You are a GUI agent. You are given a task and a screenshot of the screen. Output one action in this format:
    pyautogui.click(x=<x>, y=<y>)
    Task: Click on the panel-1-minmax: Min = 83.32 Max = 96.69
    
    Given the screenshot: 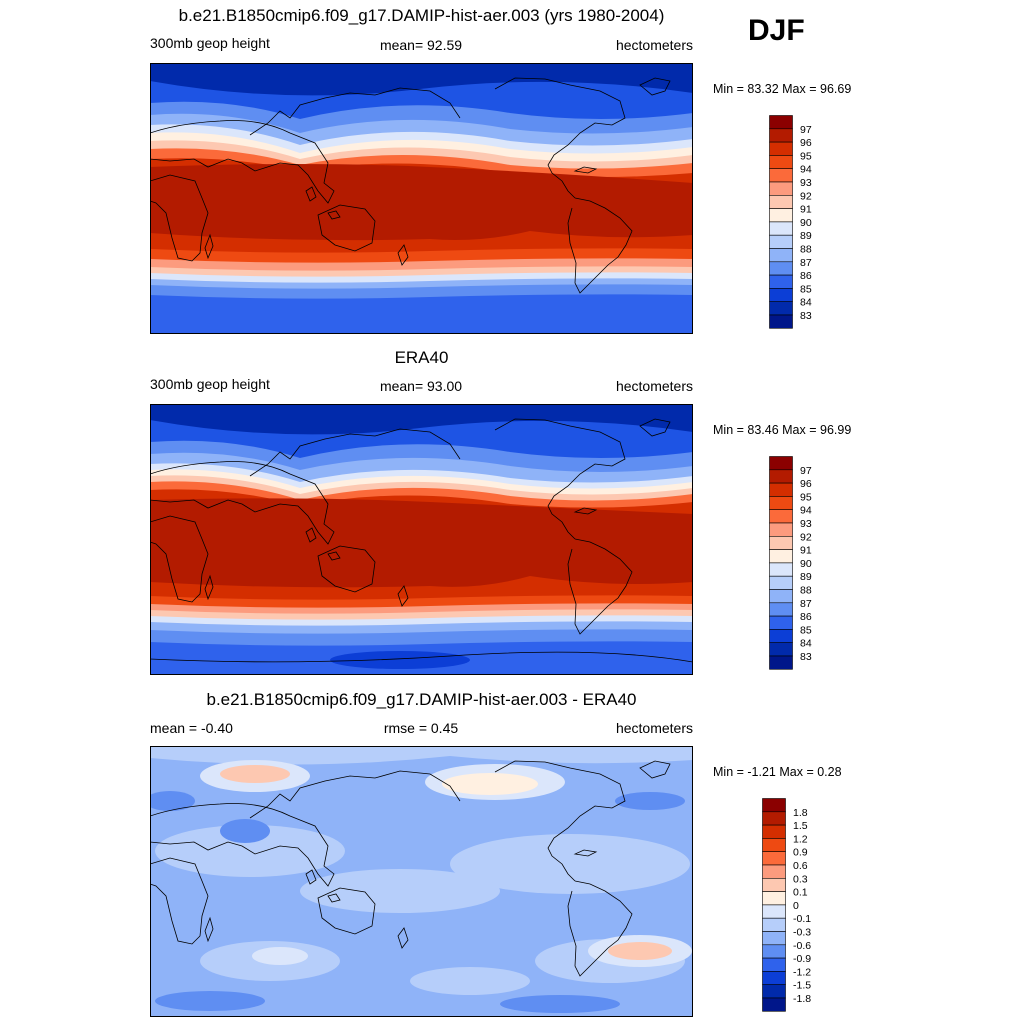 What is the action you would take?
    pyautogui.click(x=782, y=89)
    